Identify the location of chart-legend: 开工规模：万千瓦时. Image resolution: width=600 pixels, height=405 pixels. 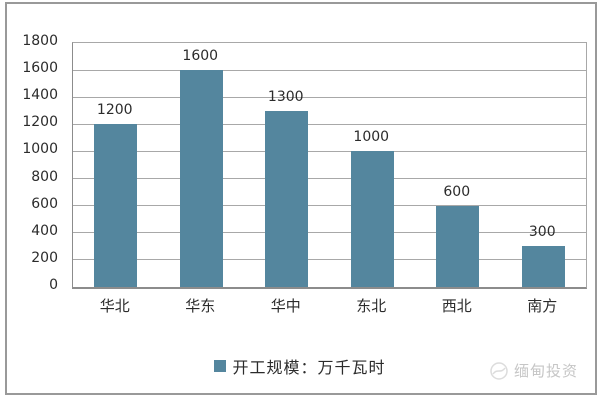
(300, 366).